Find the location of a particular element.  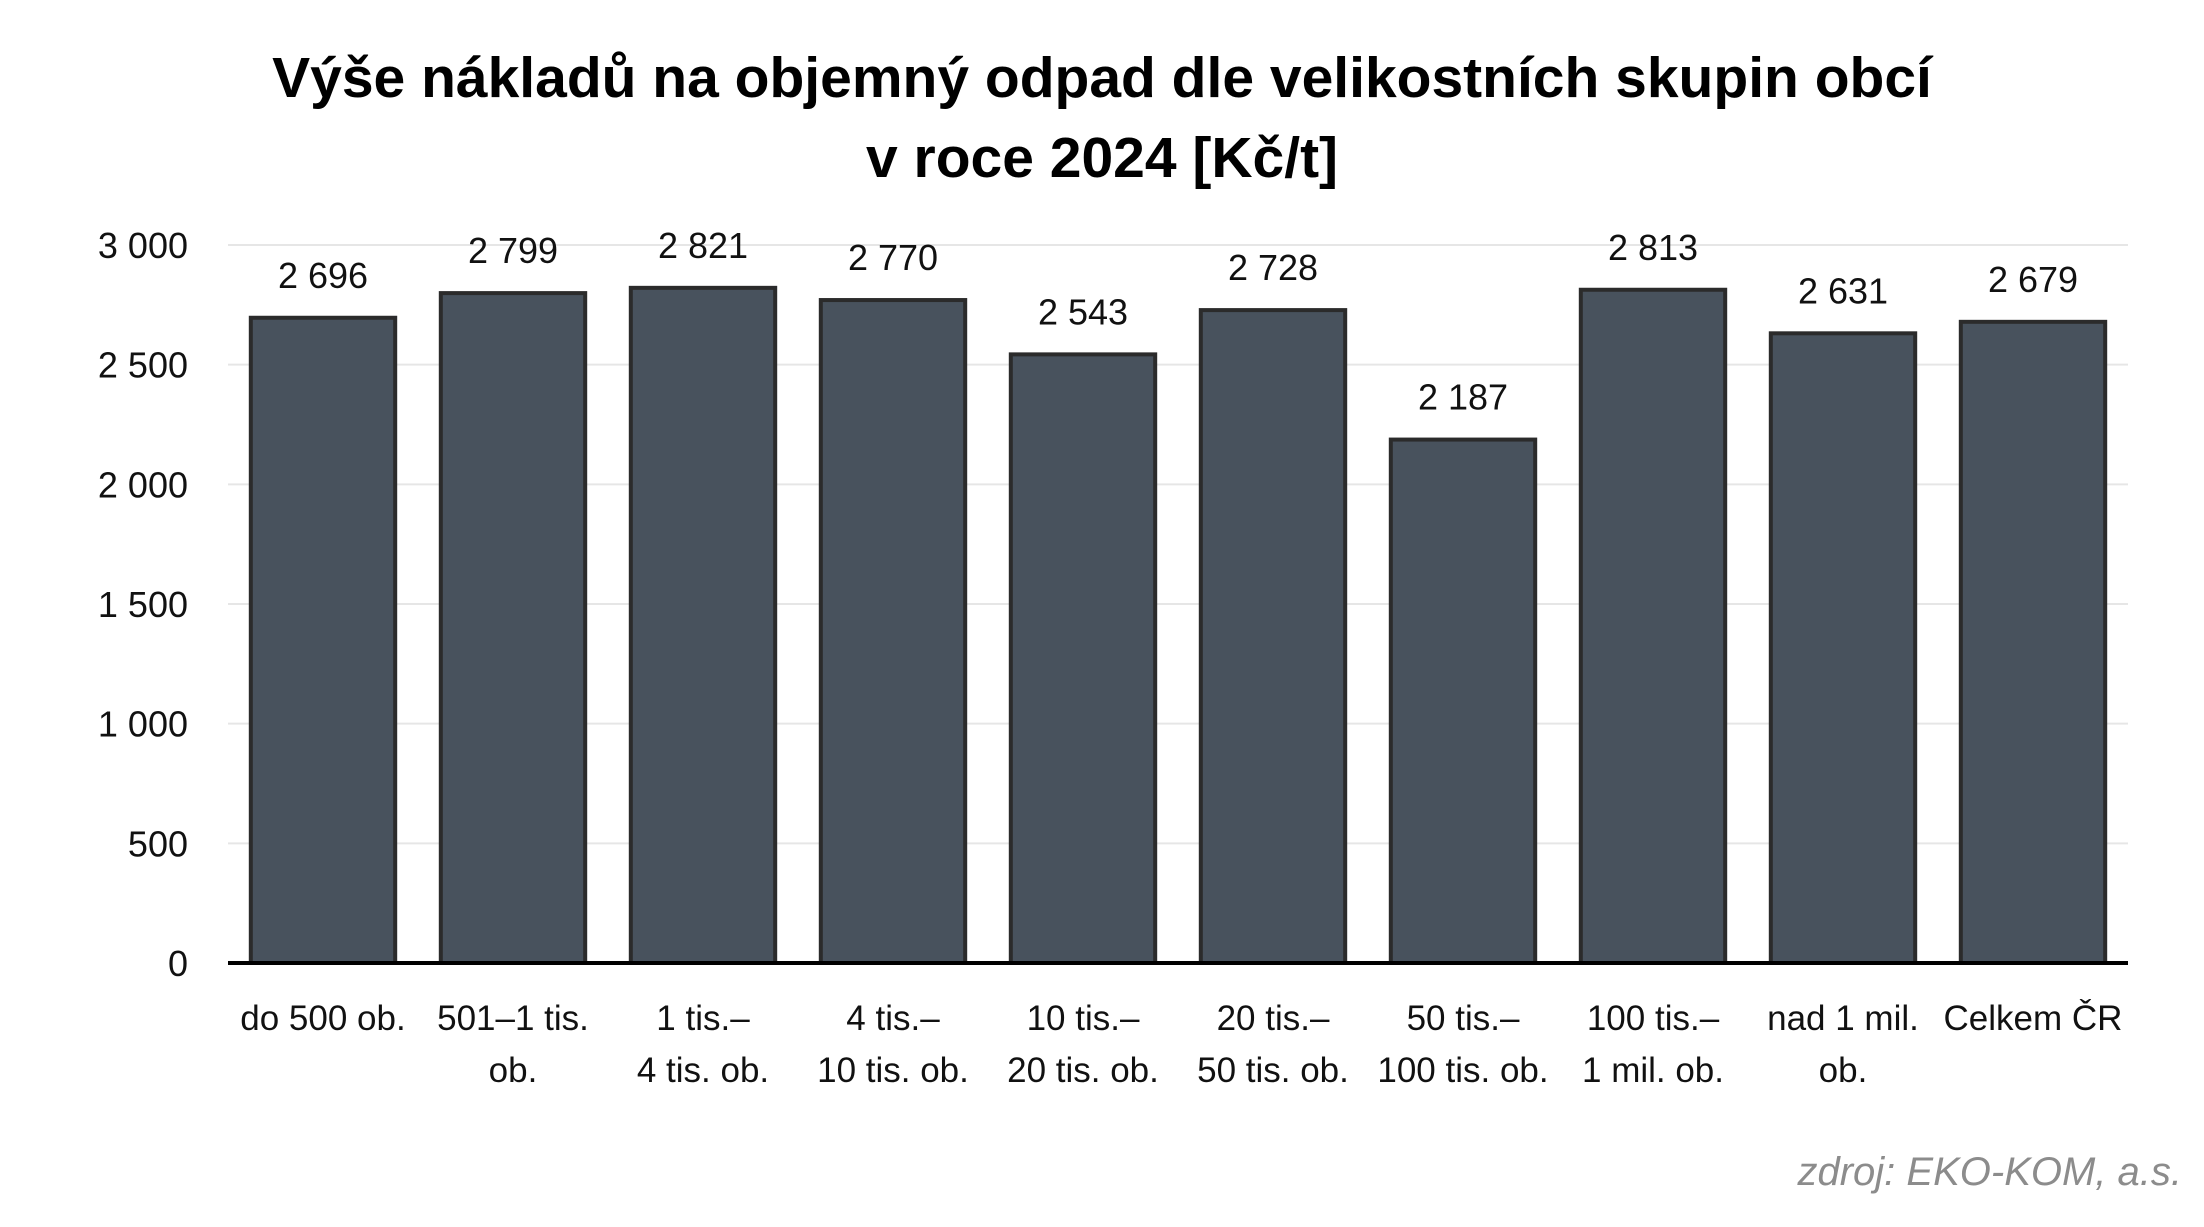

x-tick-label: 10 tis. ob. is located at coordinates (893, 1070).